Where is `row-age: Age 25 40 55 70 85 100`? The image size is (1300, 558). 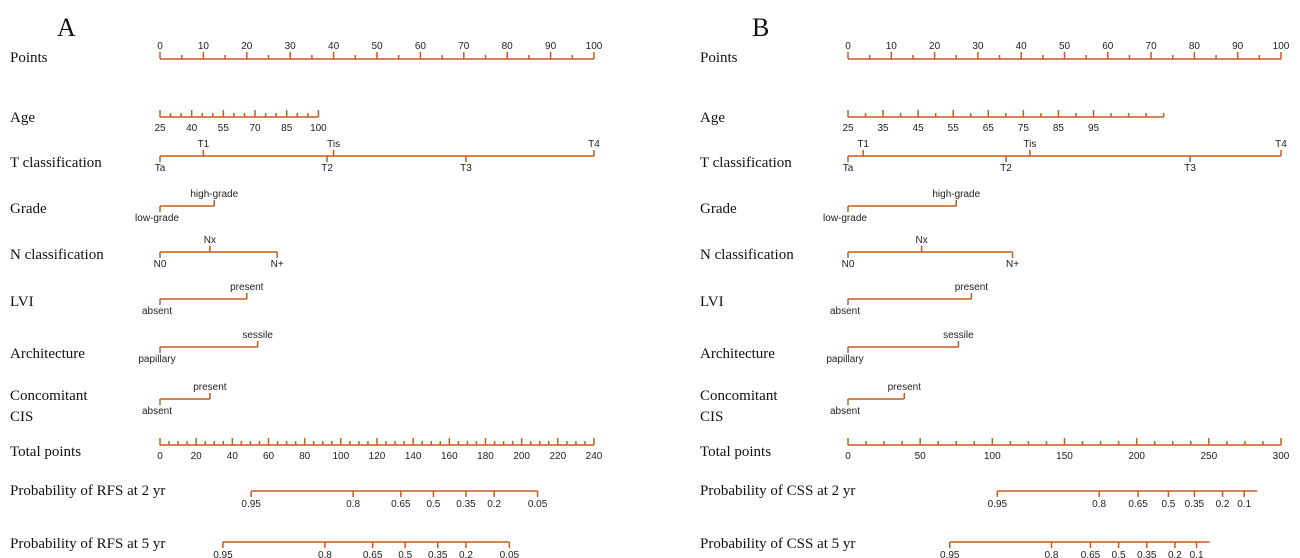
row-age: Age 25 40 55 70 85 100 is located at coordinates (168, 122).